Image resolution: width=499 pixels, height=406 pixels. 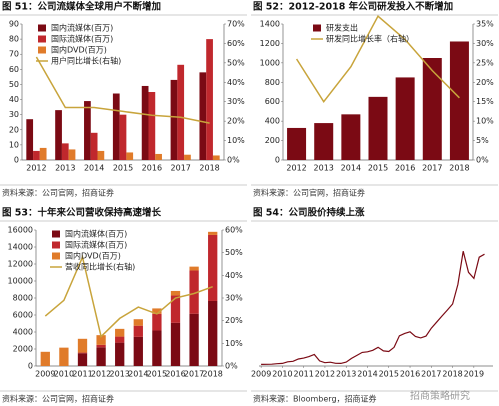 What do you see at coordinates (474, 374) in the screenshot?
I see `x-tick-label: 2019` at bounding box center [474, 374].